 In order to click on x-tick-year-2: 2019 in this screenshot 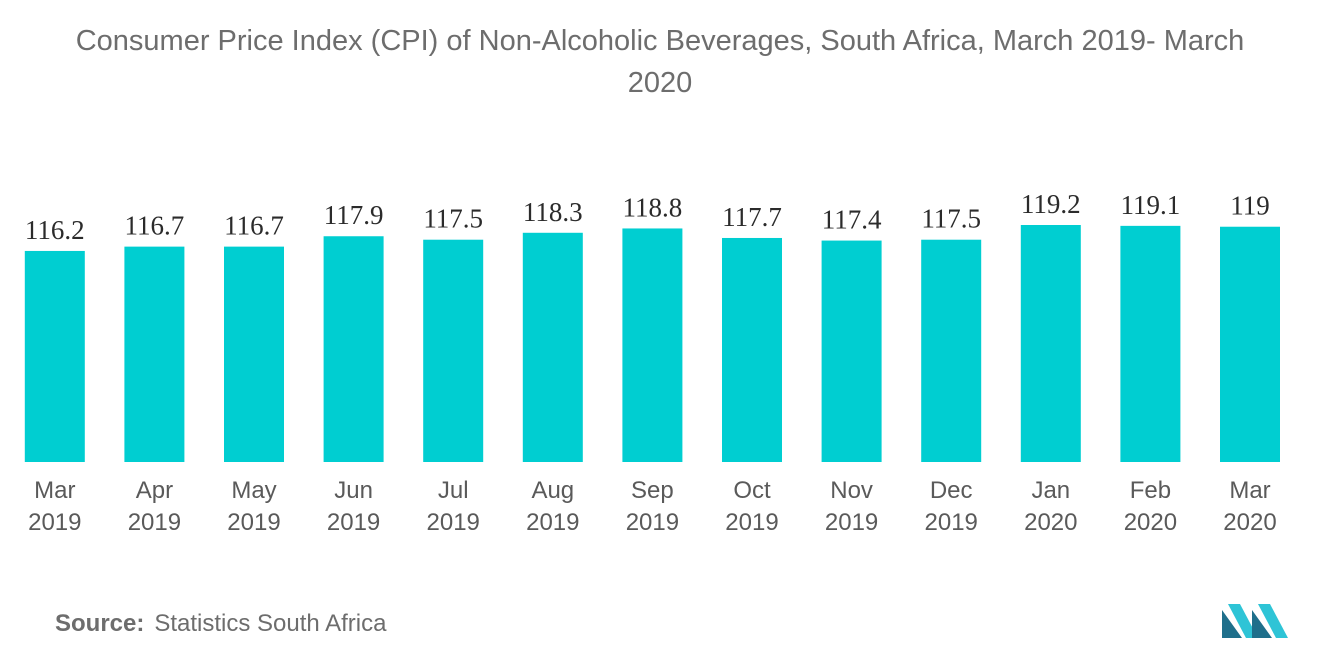, I will do `click(253, 522)`.